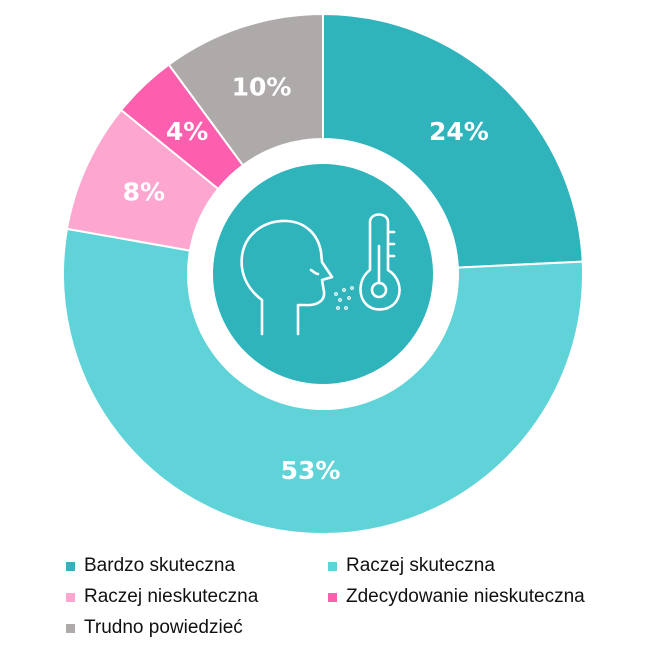 The image size is (658, 672). I want to click on legend-label: Bardzo skuteczna, so click(160, 565).